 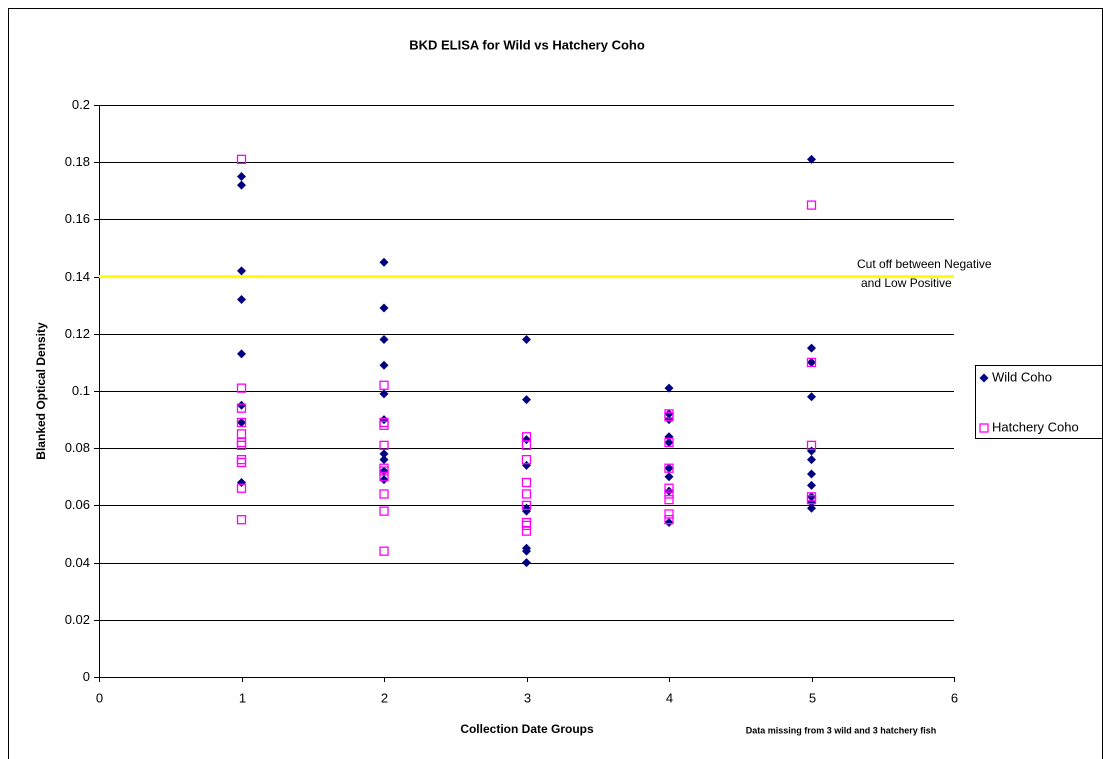 What do you see at coordinates (41, 391) in the screenshot?
I see `y-axis-title: Blanked Optical Density` at bounding box center [41, 391].